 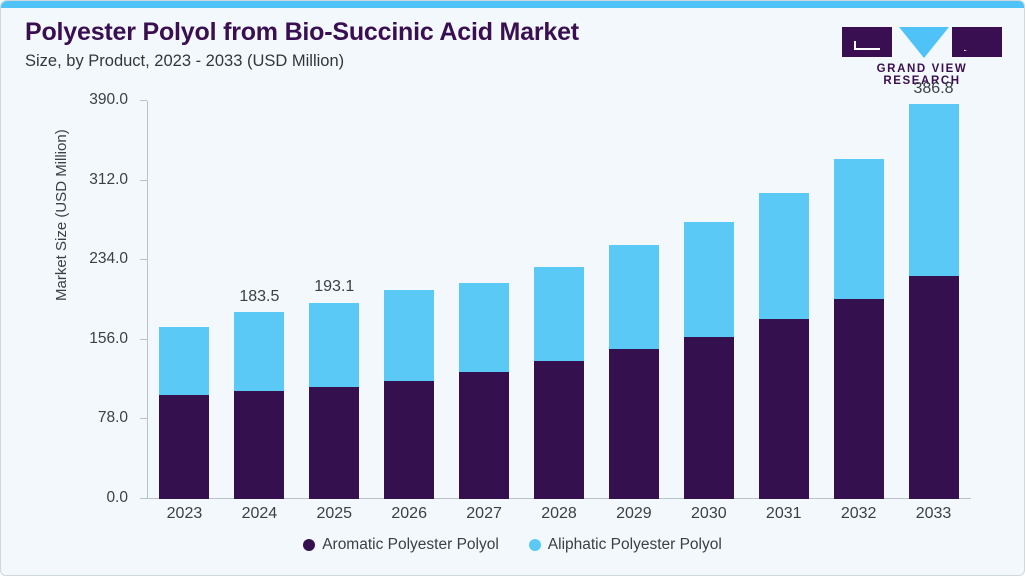 What do you see at coordinates (512, 4) in the screenshot?
I see `top-accent-bar` at bounding box center [512, 4].